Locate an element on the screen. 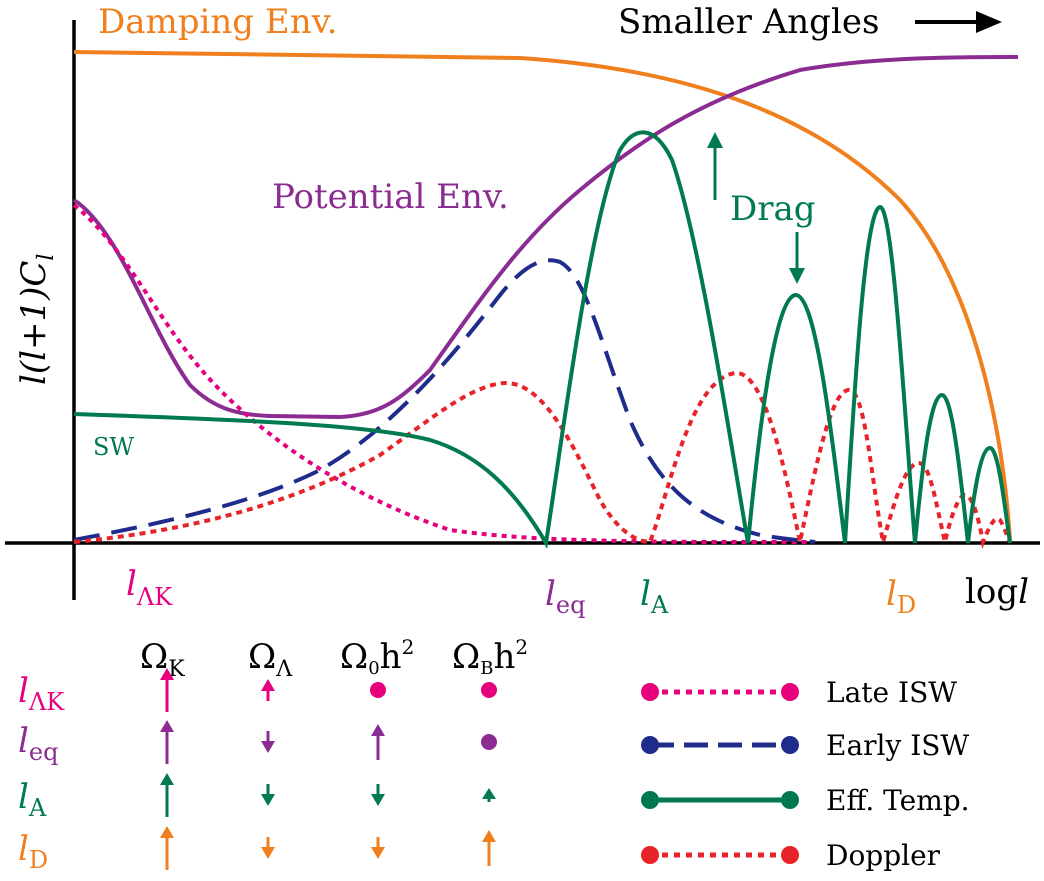 This screenshot has height=881, width=1044. y-axis-label-main: l(l+1)C is located at coordinates (34, 323).